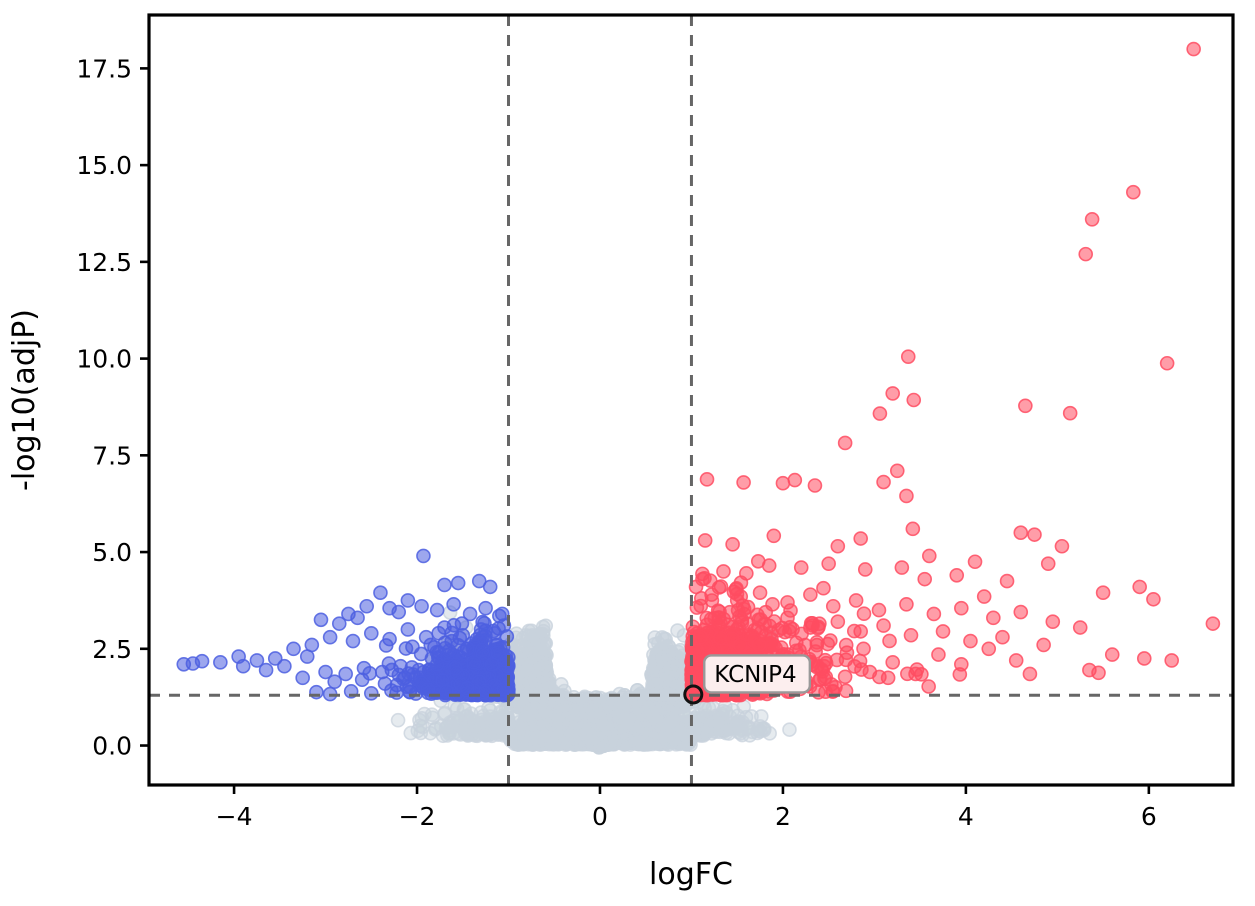 This screenshot has height=906, width=1255. I want to click on x-axis-label: logFC, so click(691, 874).